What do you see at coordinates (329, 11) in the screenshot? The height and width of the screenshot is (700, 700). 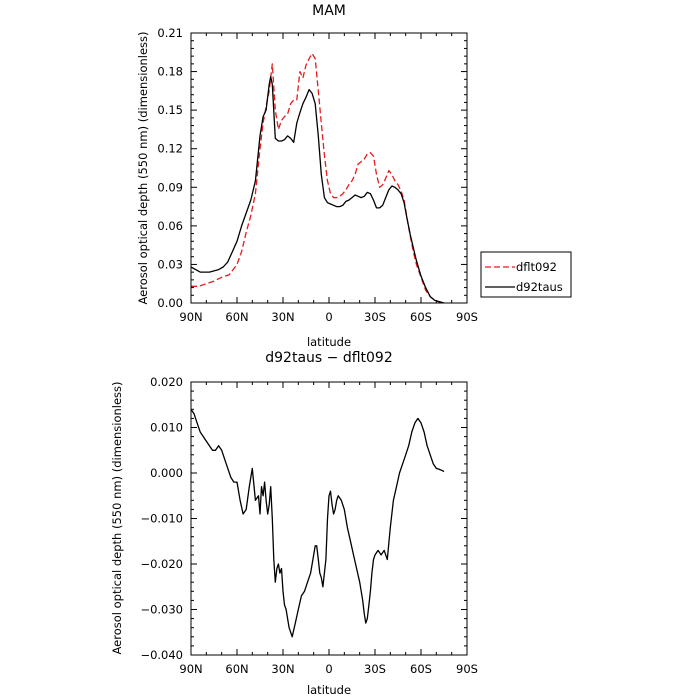 I see `top-chart-title: MAM` at bounding box center [329, 11].